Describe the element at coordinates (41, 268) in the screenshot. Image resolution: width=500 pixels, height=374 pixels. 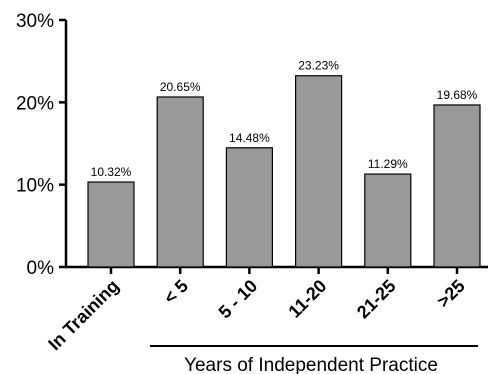
I see `y-tick-label: 0%` at that location.